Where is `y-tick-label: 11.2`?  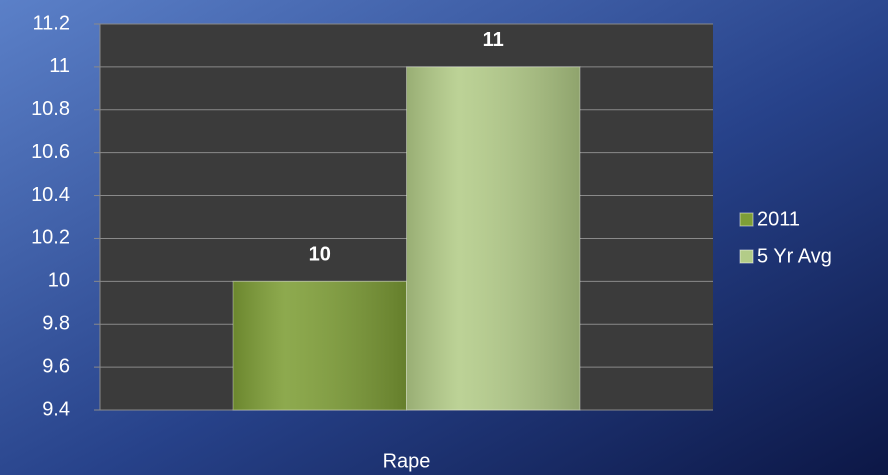 y-tick-label: 11.2 is located at coordinates (51, 23).